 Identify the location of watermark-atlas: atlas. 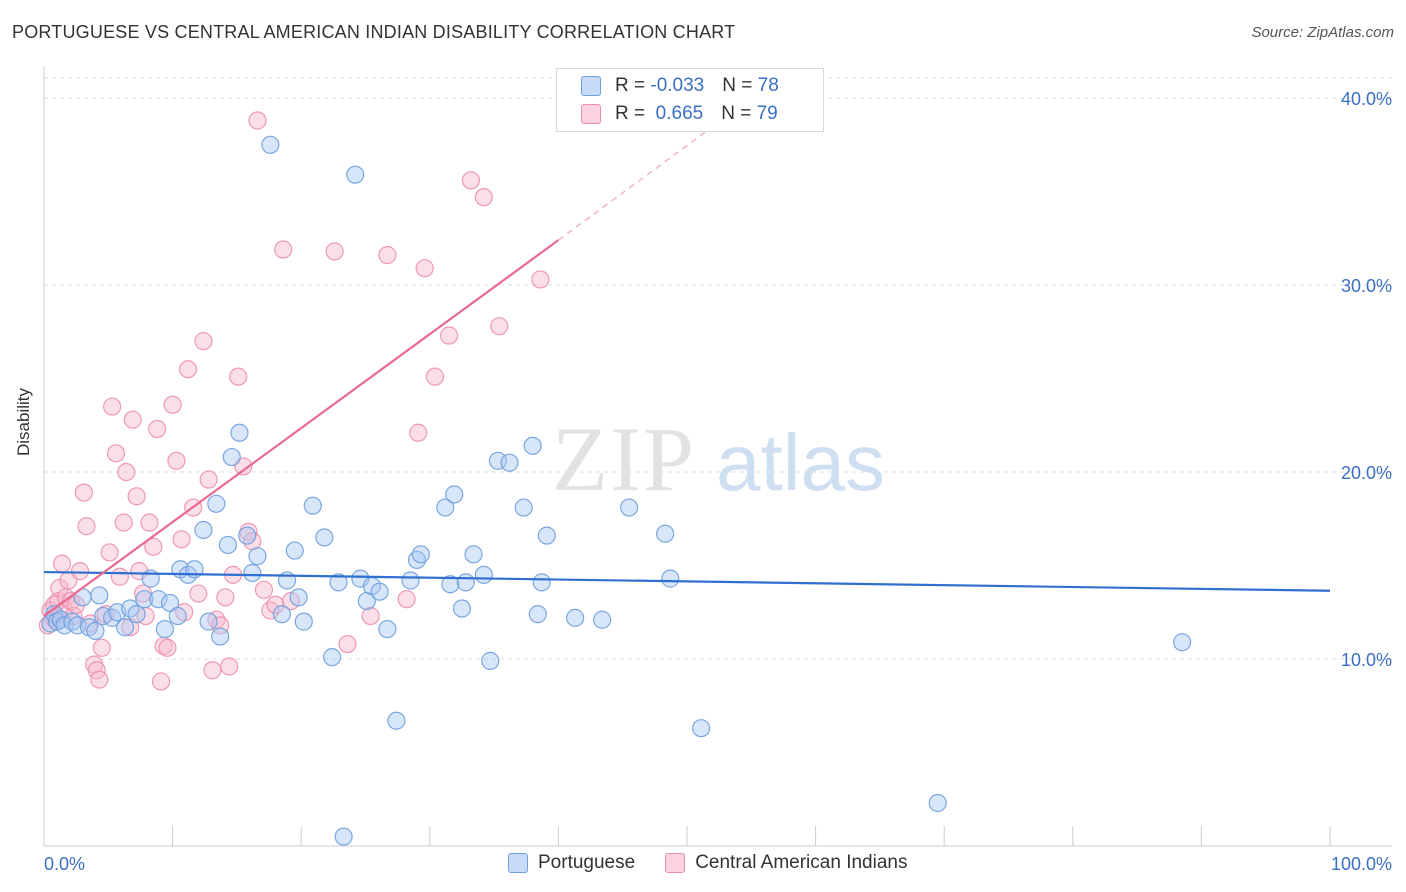
(800, 462).